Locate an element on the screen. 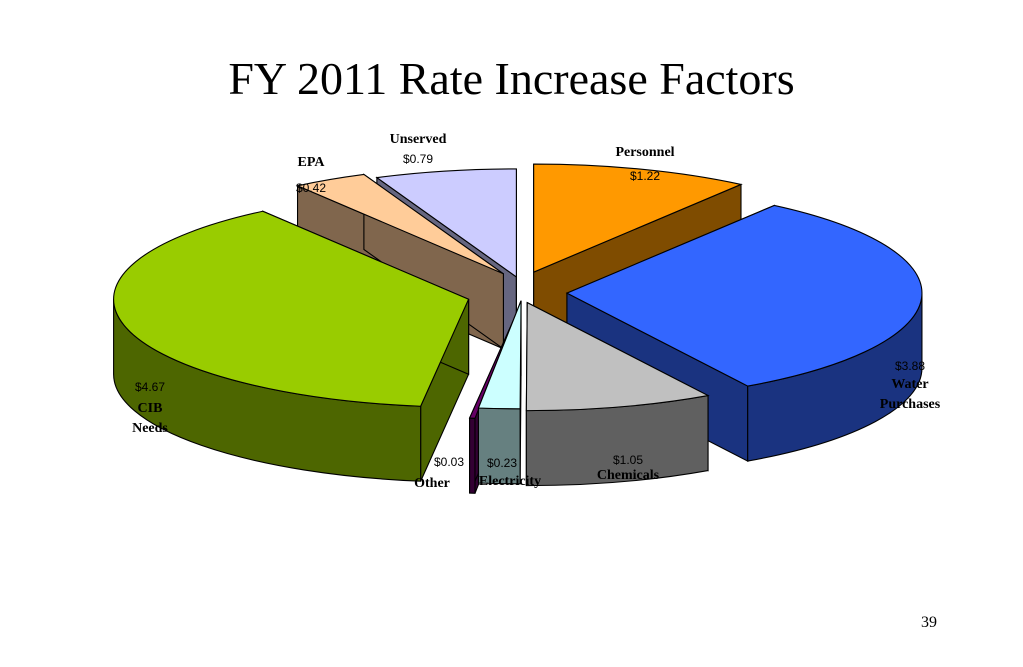  slice-name-label-personnel: Personnel is located at coordinates (644, 152).